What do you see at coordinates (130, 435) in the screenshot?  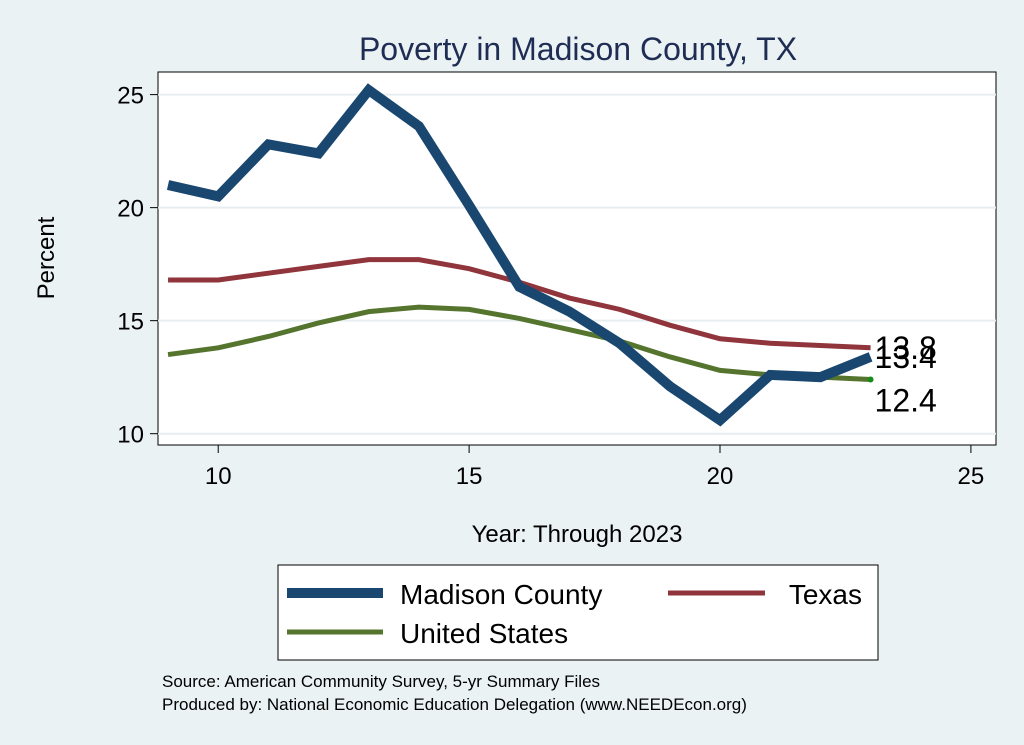 I see `y-tick-label: 10` at bounding box center [130, 435].